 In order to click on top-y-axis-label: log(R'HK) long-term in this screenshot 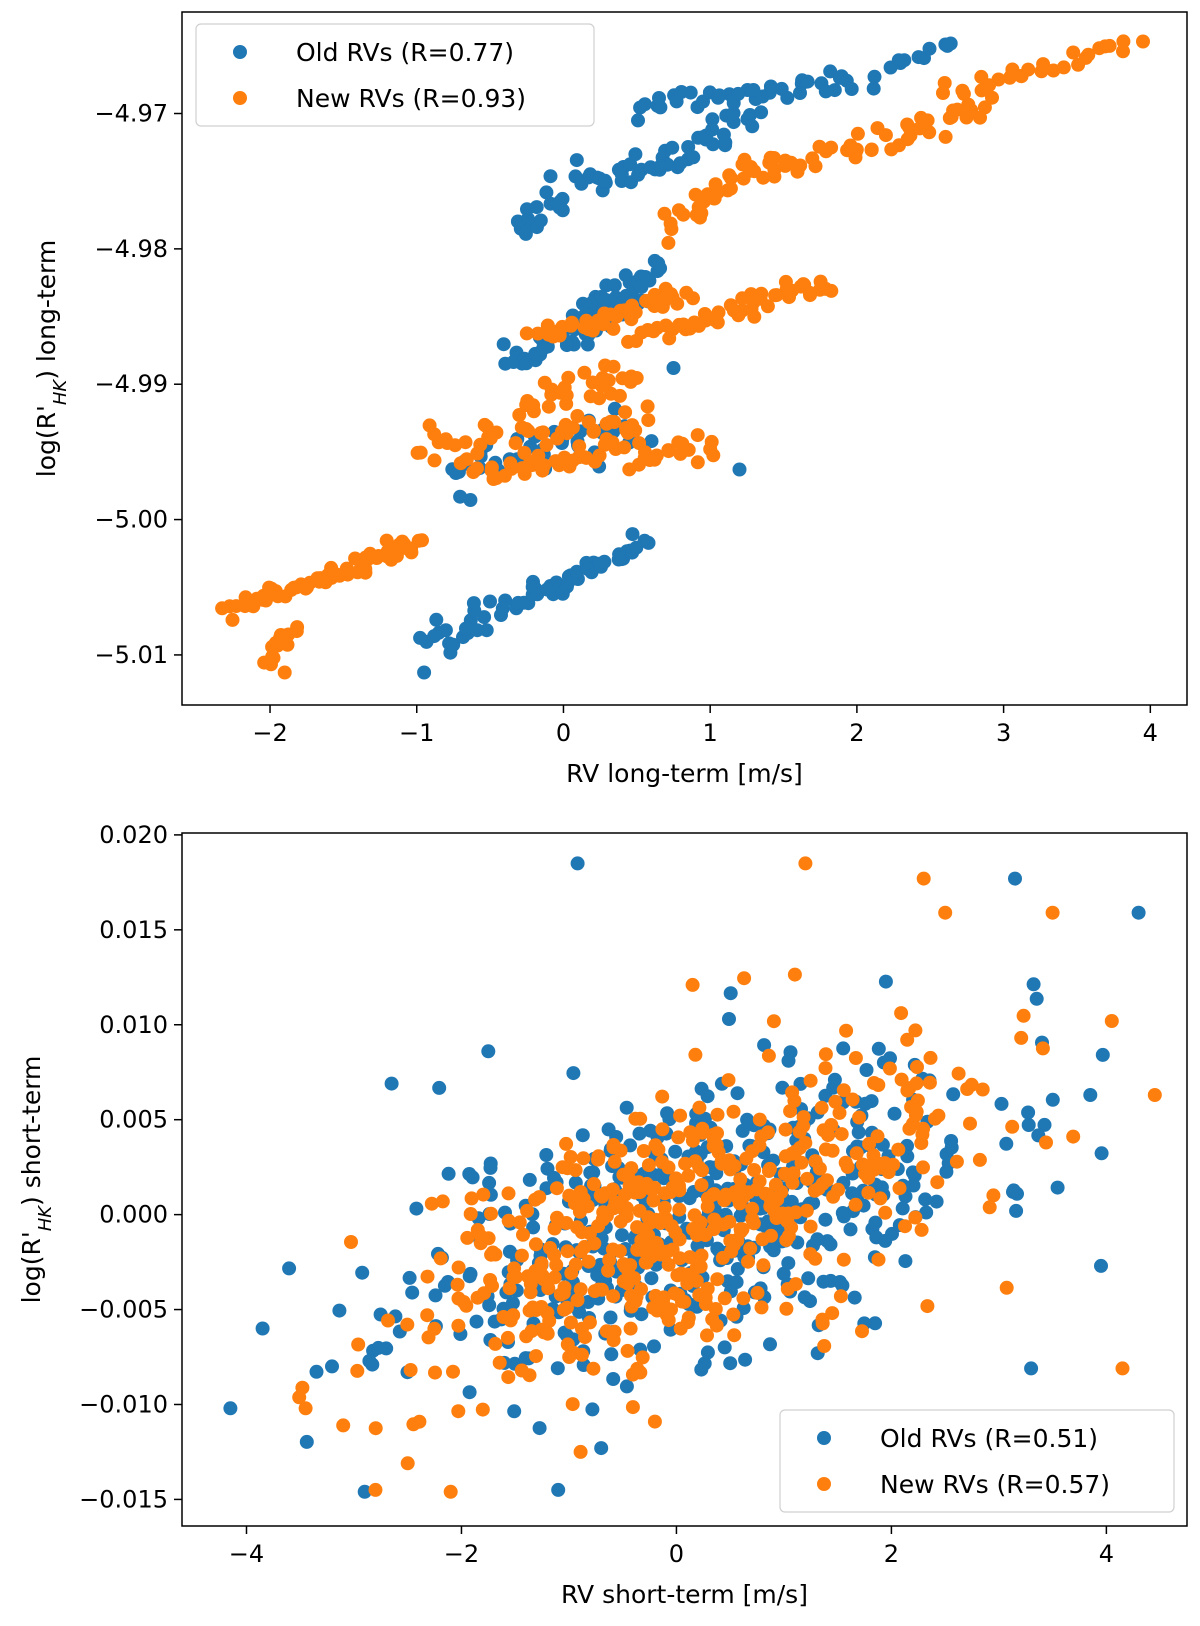, I will do `click(51, 359)`.